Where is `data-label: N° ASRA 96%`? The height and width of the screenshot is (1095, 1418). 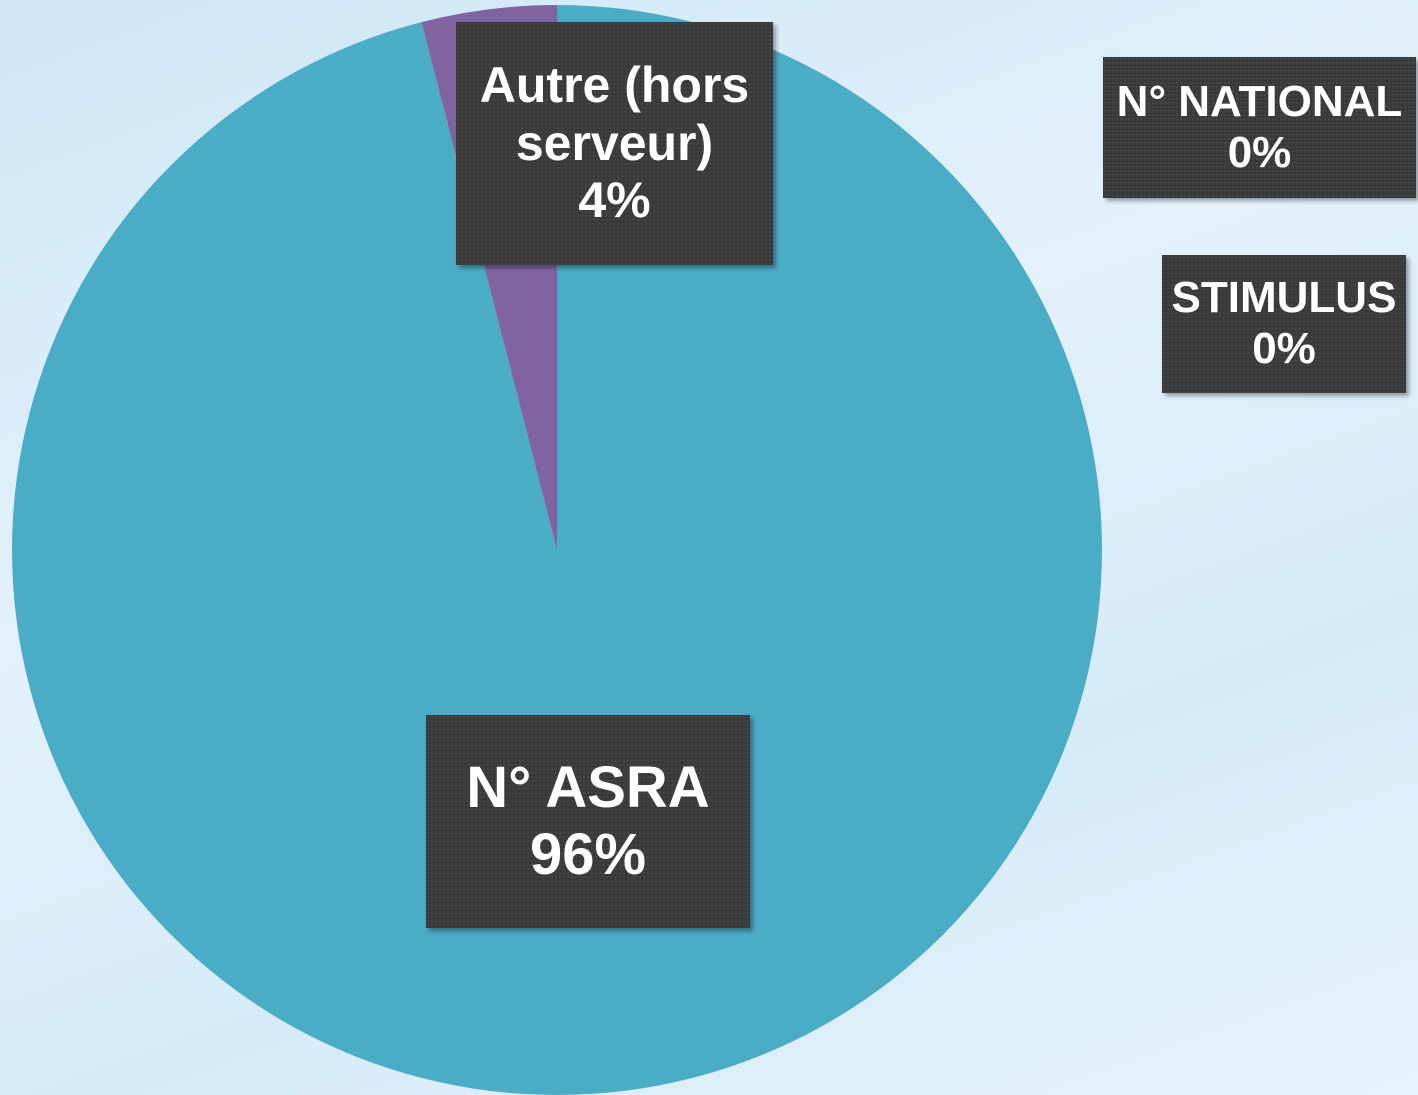 data-label: N° ASRA 96% is located at coordinates (588, 821).